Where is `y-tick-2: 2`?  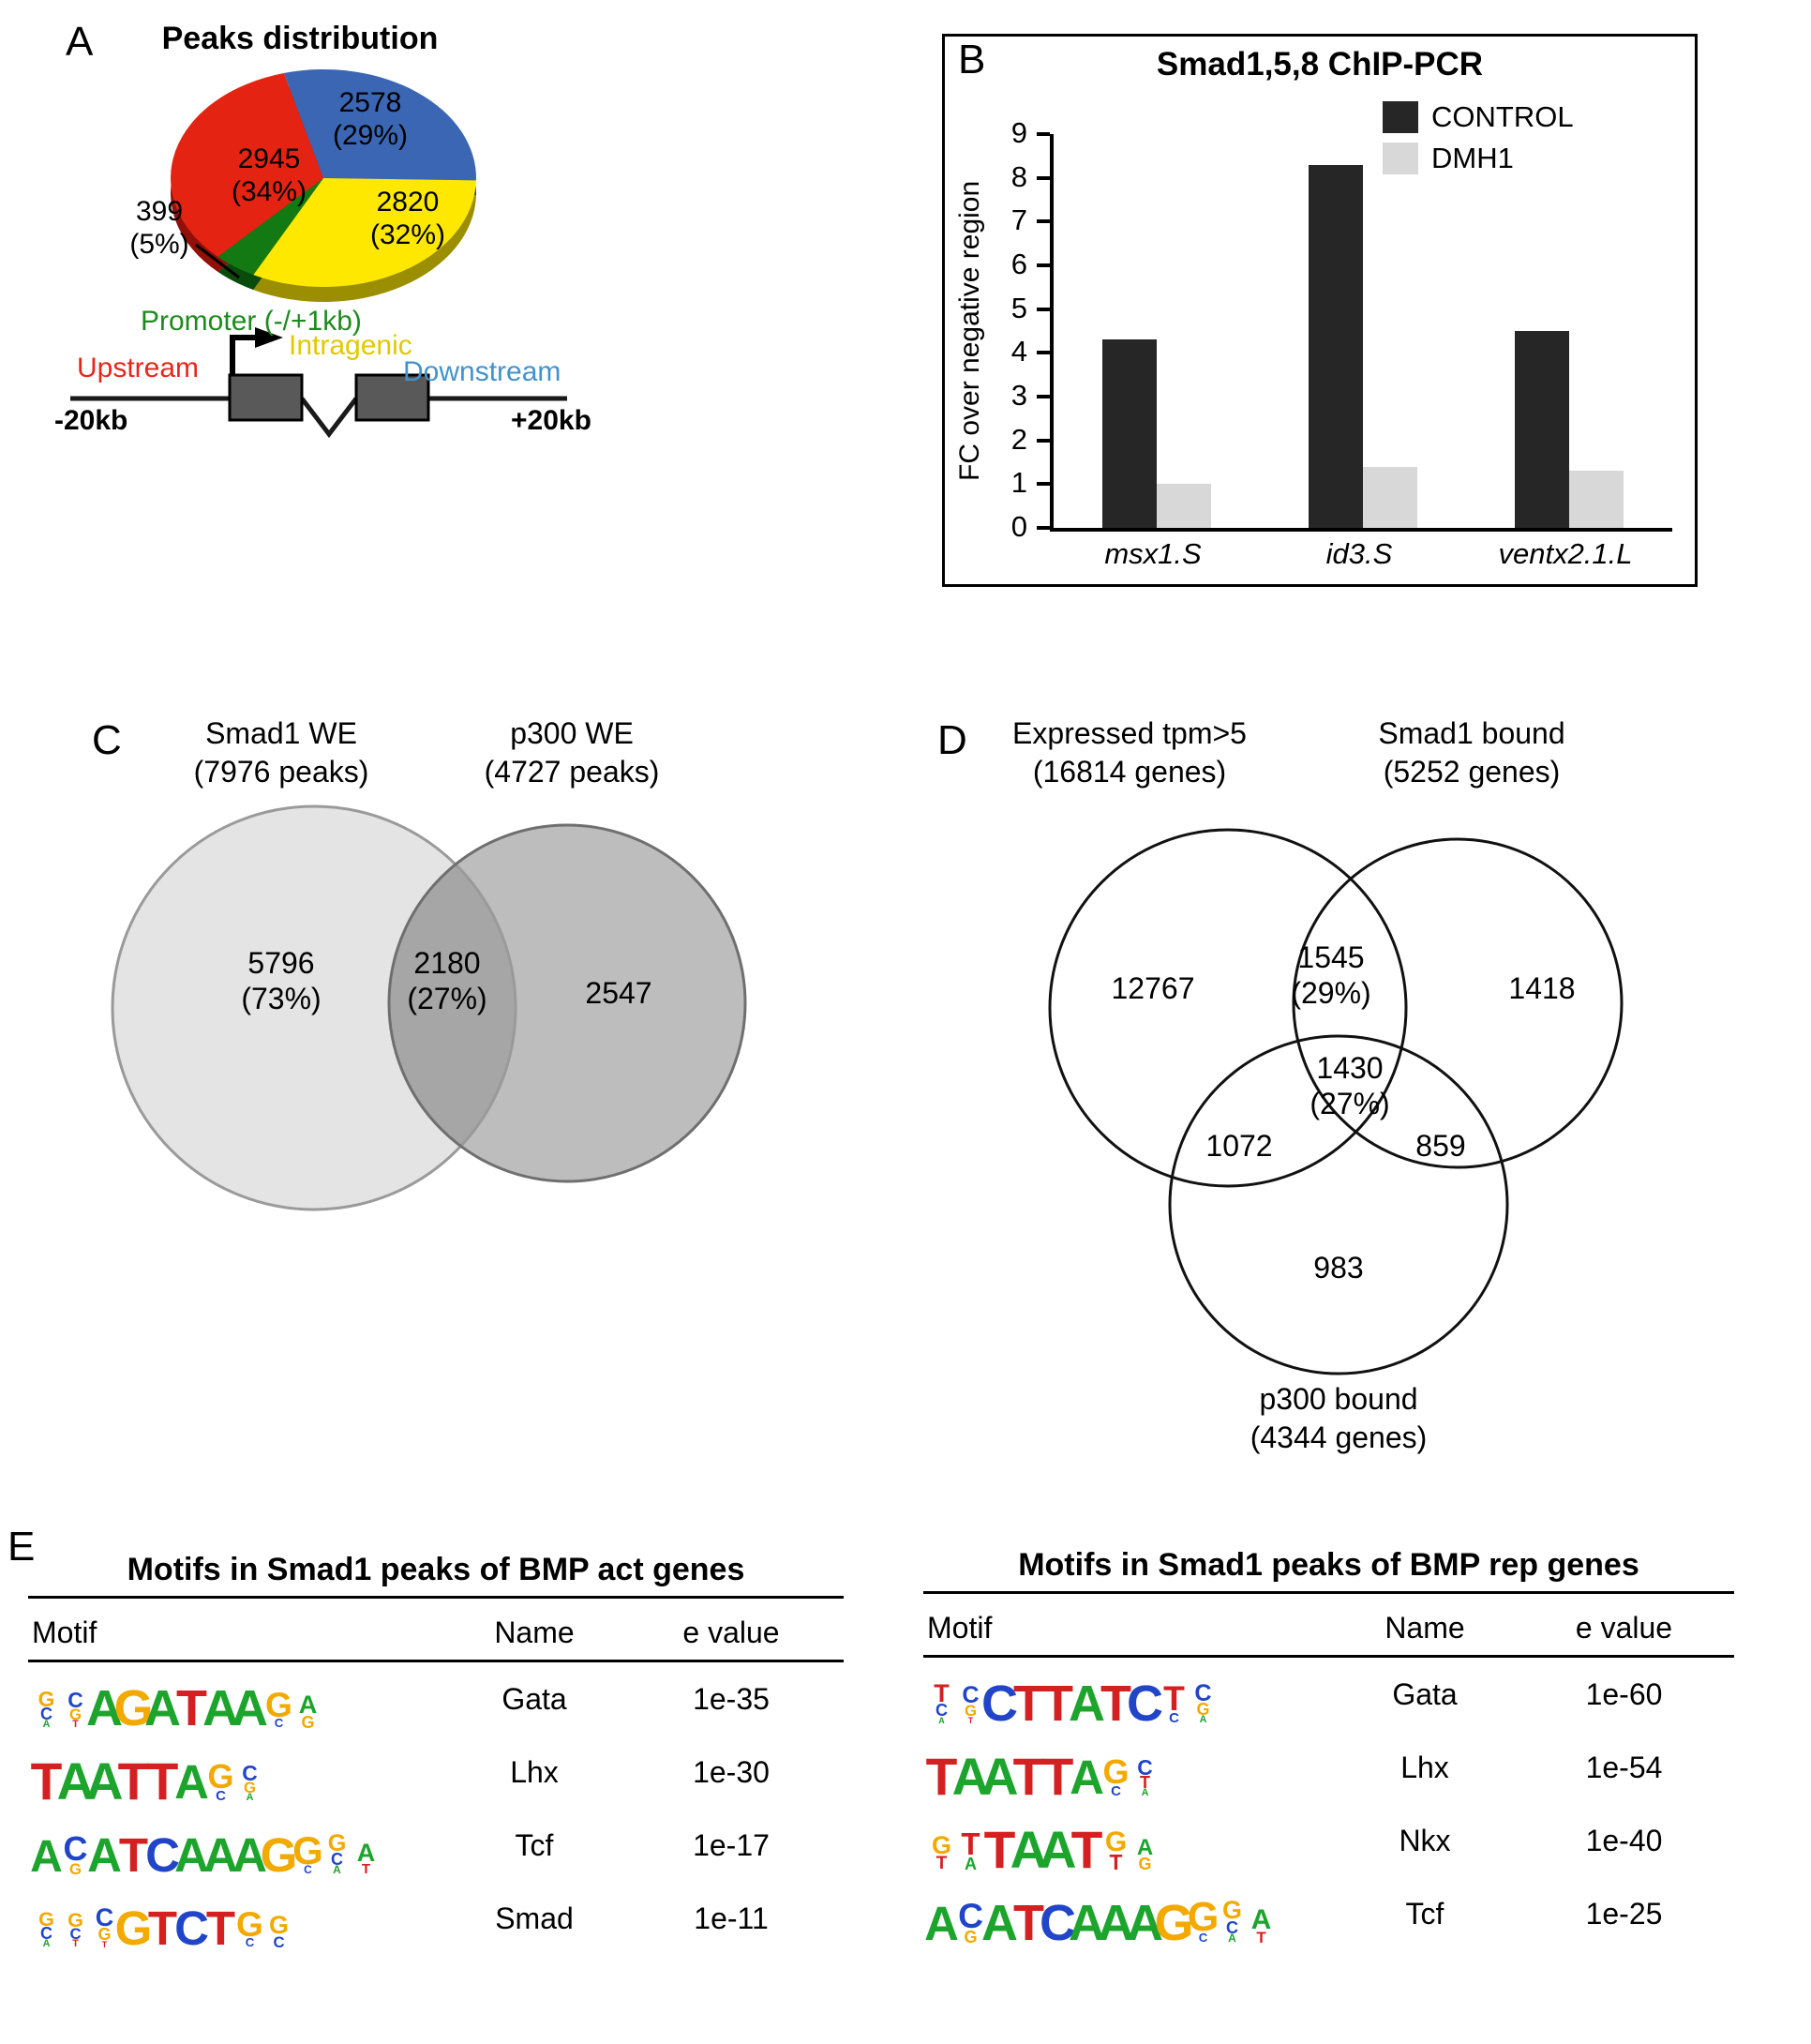
y-tick-2: 2 is located at coordinates (1019, 439).